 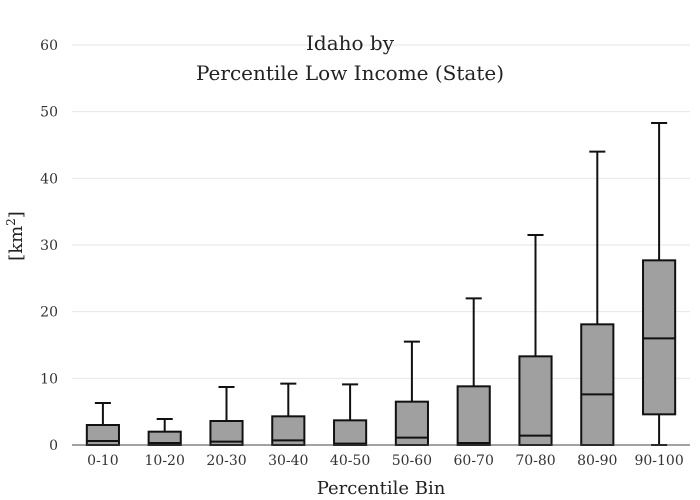 What do you see at coordinates (474, 461) in the screenshot?
I see `x-tick-label-60-70: 60-70` at bounding box center [474, 461].